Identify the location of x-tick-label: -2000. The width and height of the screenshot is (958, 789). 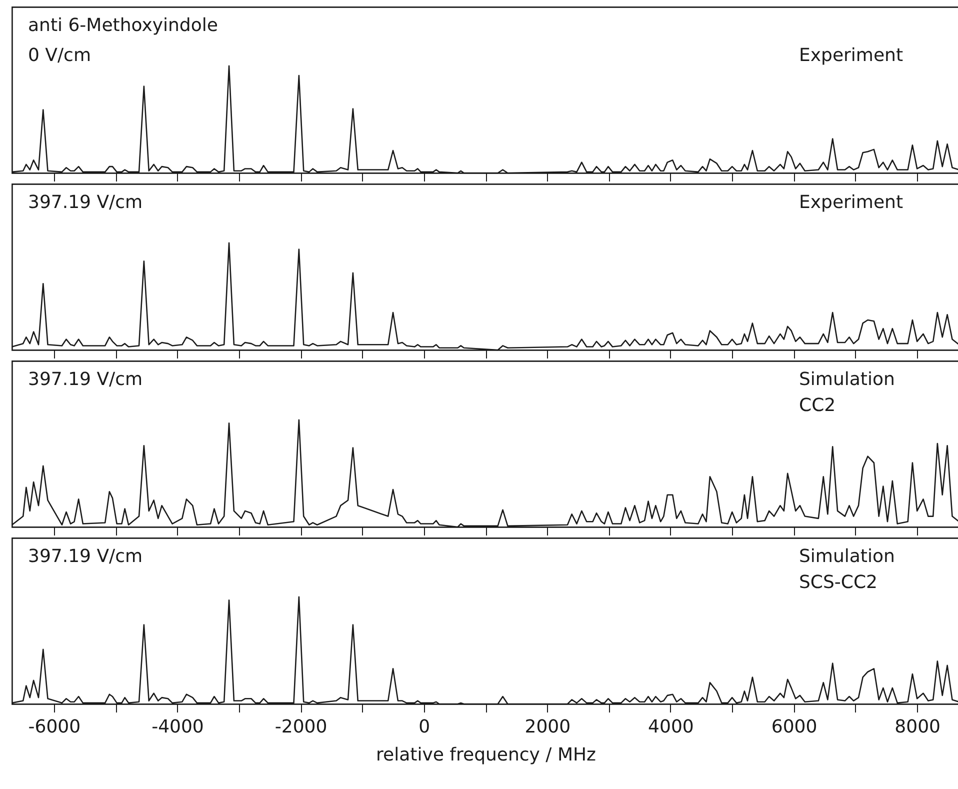
(301, 727).